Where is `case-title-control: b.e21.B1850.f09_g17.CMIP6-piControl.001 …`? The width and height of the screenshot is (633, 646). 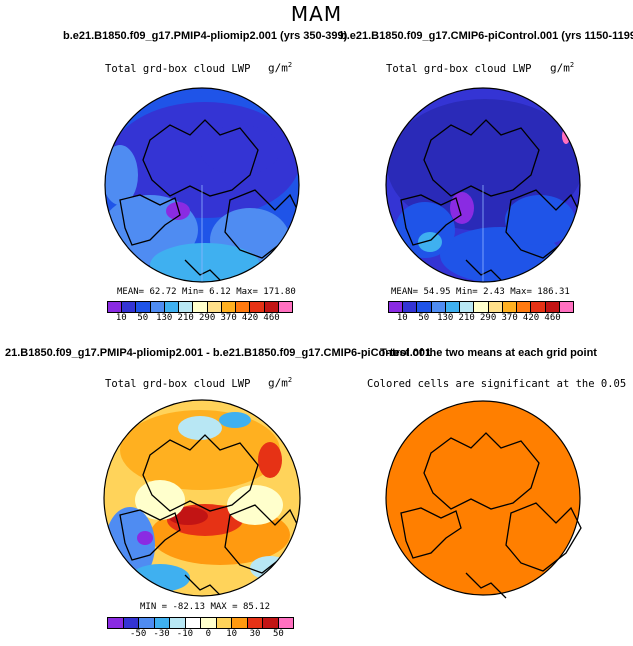 case-title-control: b.e21.B1850.f09_g17.CMIP6-piControl.001 … is located at coordinates (486, 36).